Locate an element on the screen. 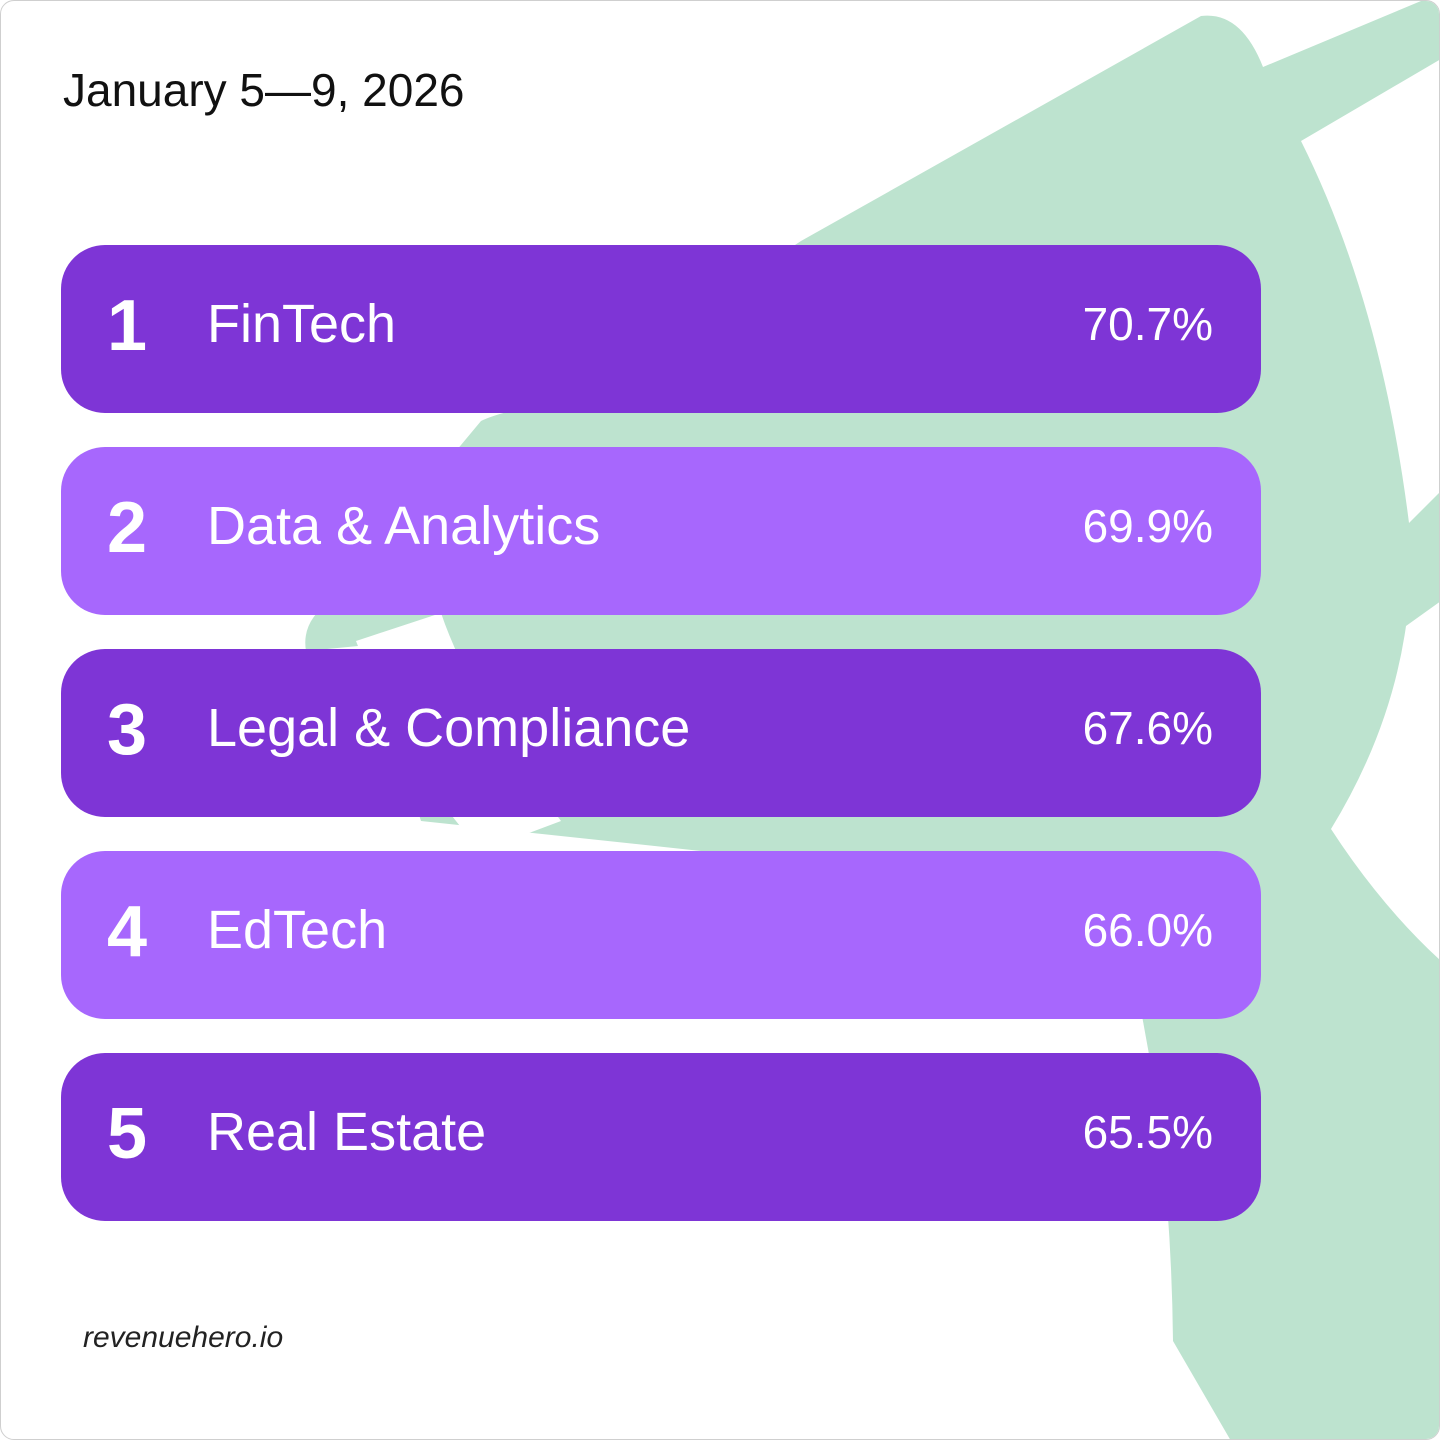 The width and height of the screenshot is (1440, 1440). industry-label: FinTech is located at coordinates (302, 324).